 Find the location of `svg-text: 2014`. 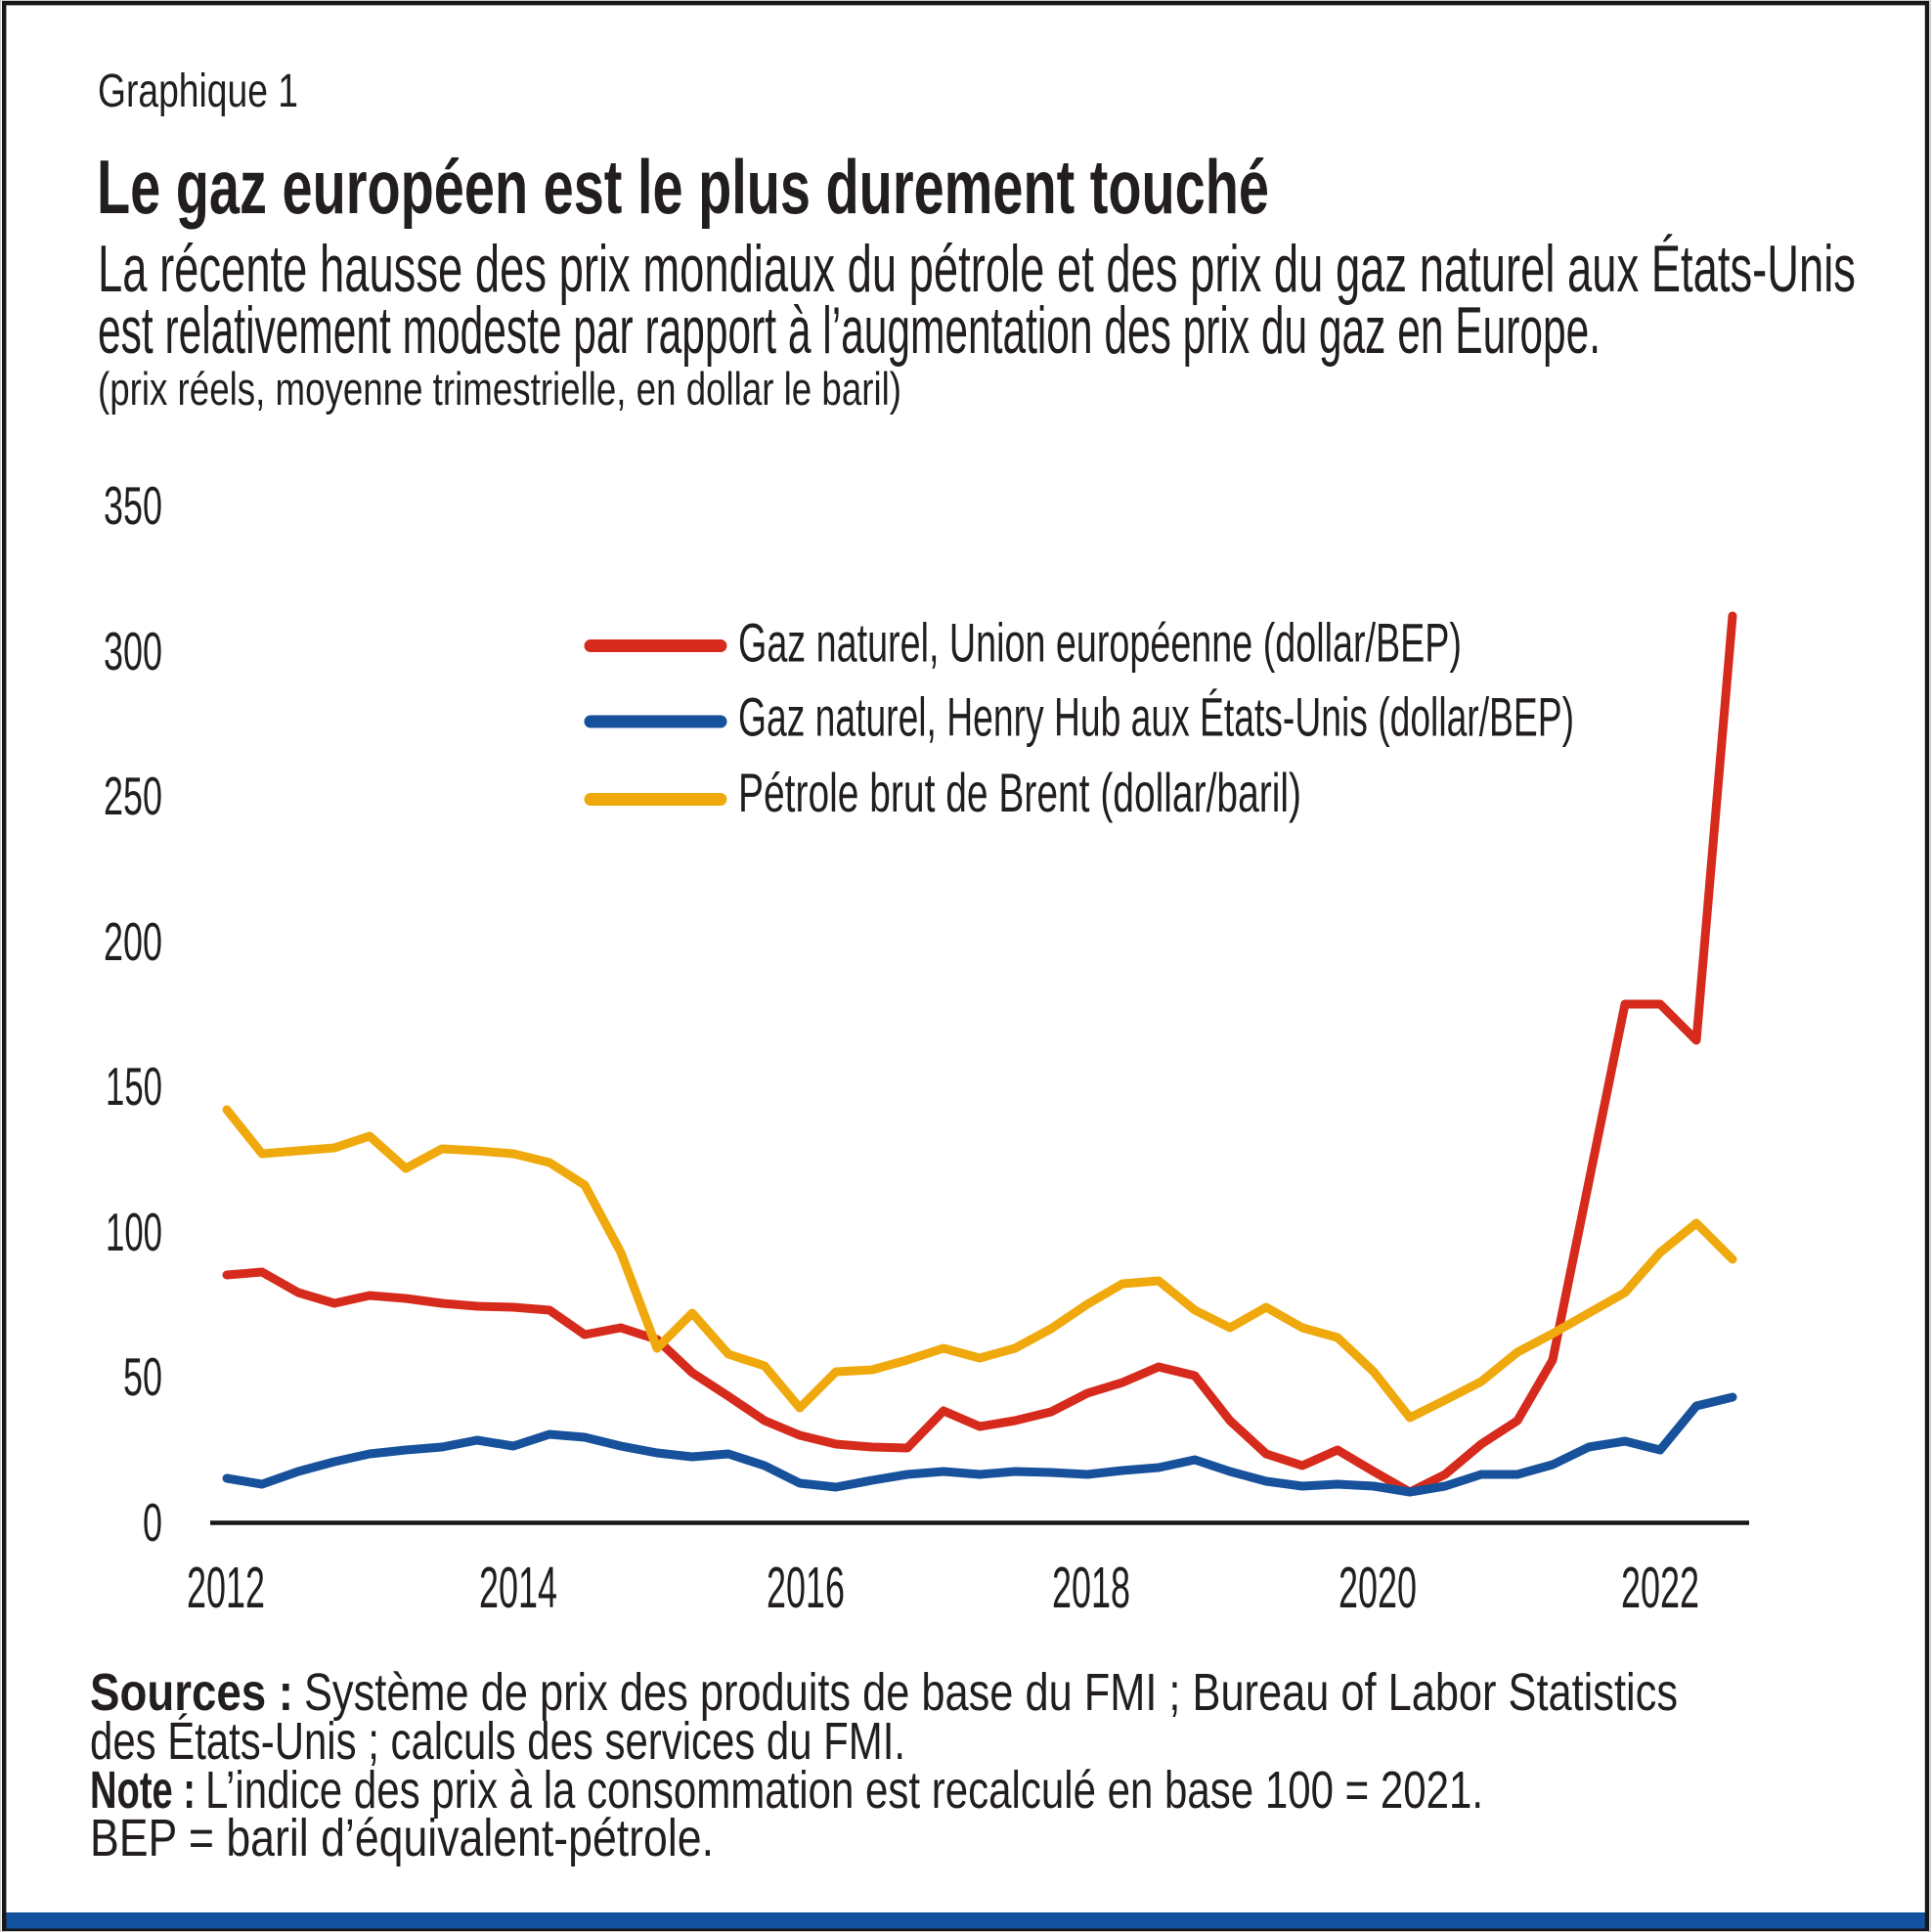

svg-text: 2014 is located at coordinates (518, 1588).